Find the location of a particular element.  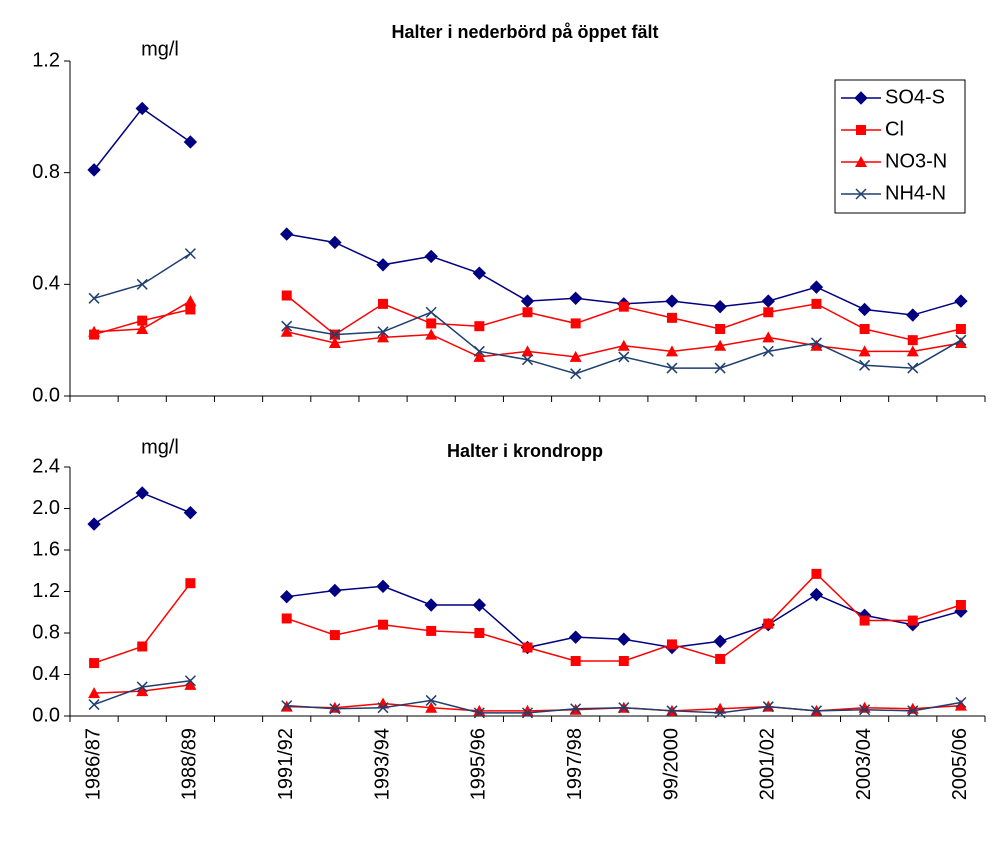

legend-label: Cl is located at coordinates (894, 129).